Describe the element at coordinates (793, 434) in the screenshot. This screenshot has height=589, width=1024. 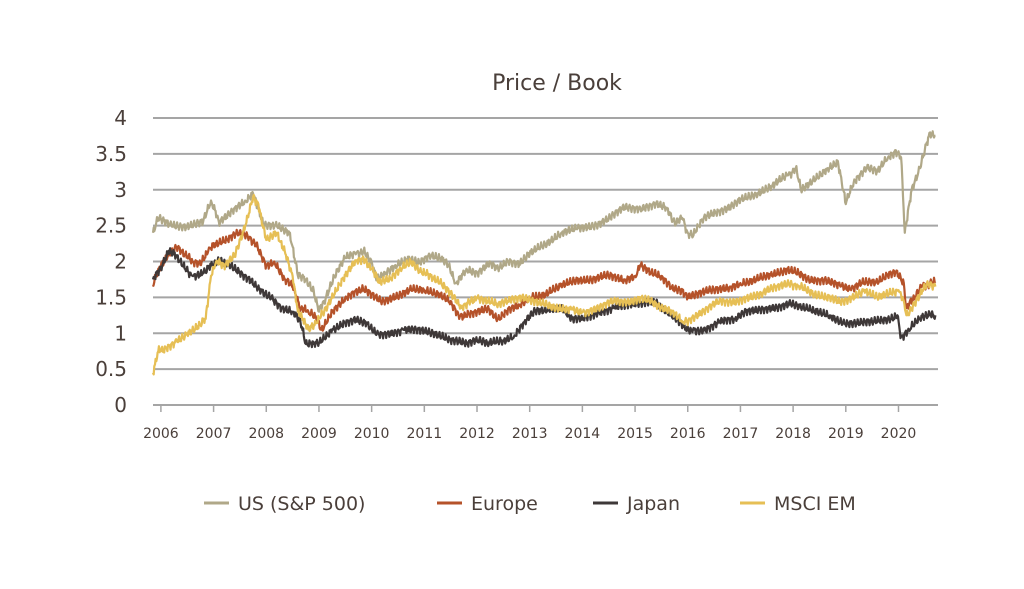
I see `x-tick-label: 2018` at that location.